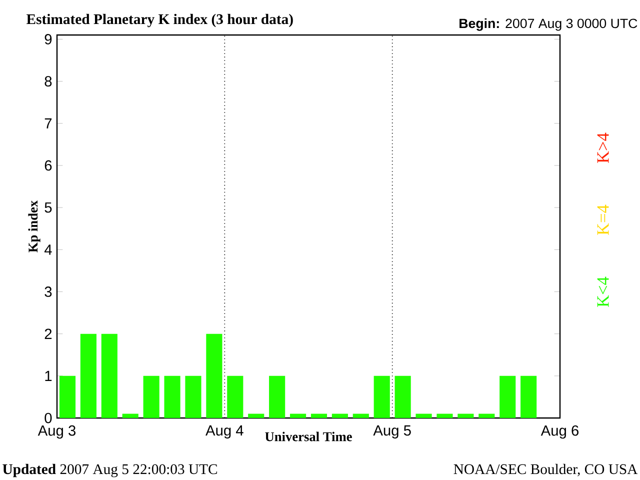 The width and height of the screenshot is (640, 480). Describe the element at coordinates (603, 147) in the screenshot. I see `legend-label: K>4` at that location.